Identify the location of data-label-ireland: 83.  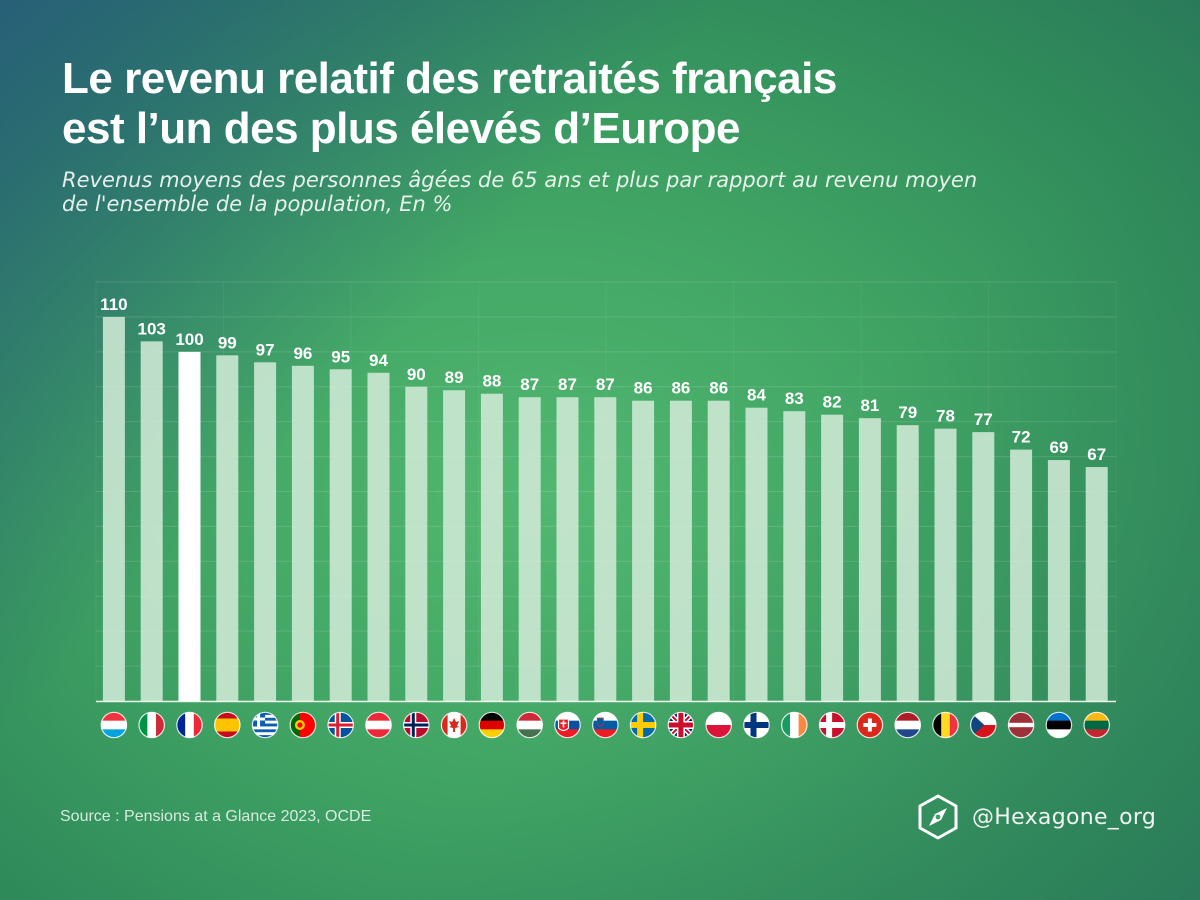
(794, 398).